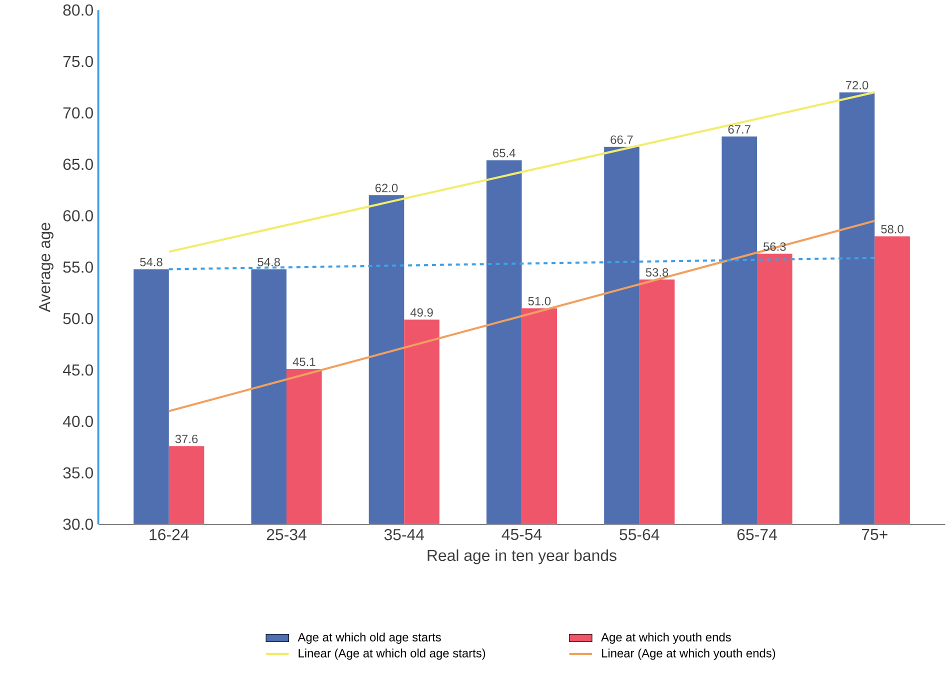 The width and height of the screenshot is (949, 694). Describe the element at coordinates (421, 312) in the screenshot. I see `data-label: 49.9` at that location.